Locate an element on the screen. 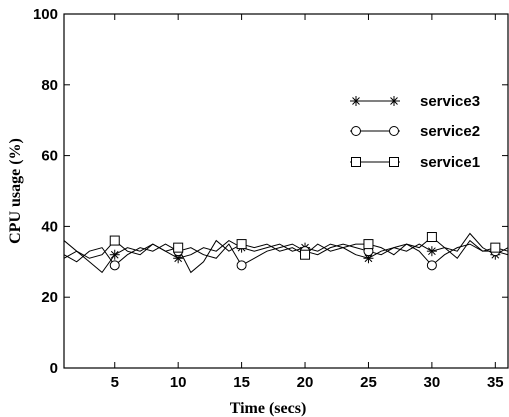 The height and width of the screenshot is (417, 509). y-tick-label: 0 is located at coordinates (54, 368).